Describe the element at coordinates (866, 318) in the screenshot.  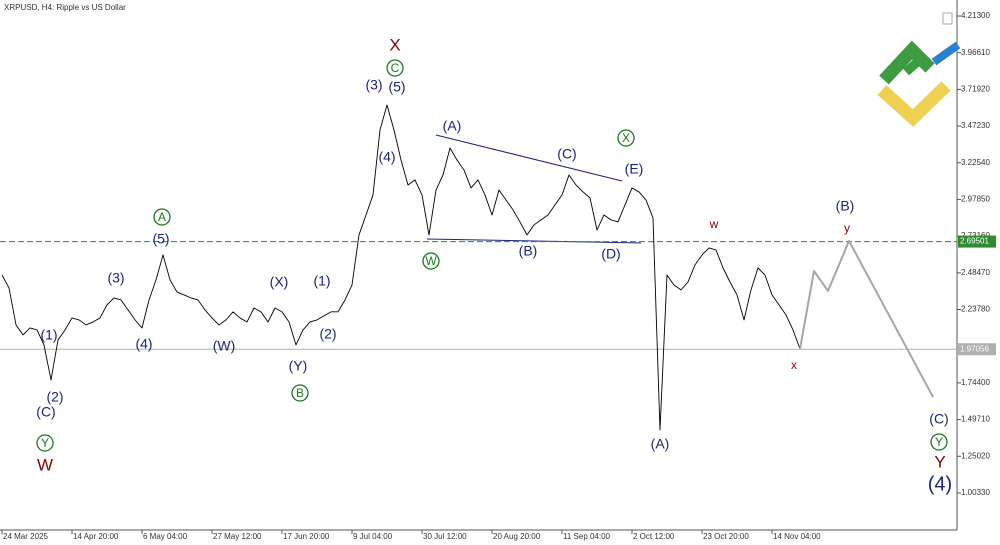
I see `projection-line` at that location.